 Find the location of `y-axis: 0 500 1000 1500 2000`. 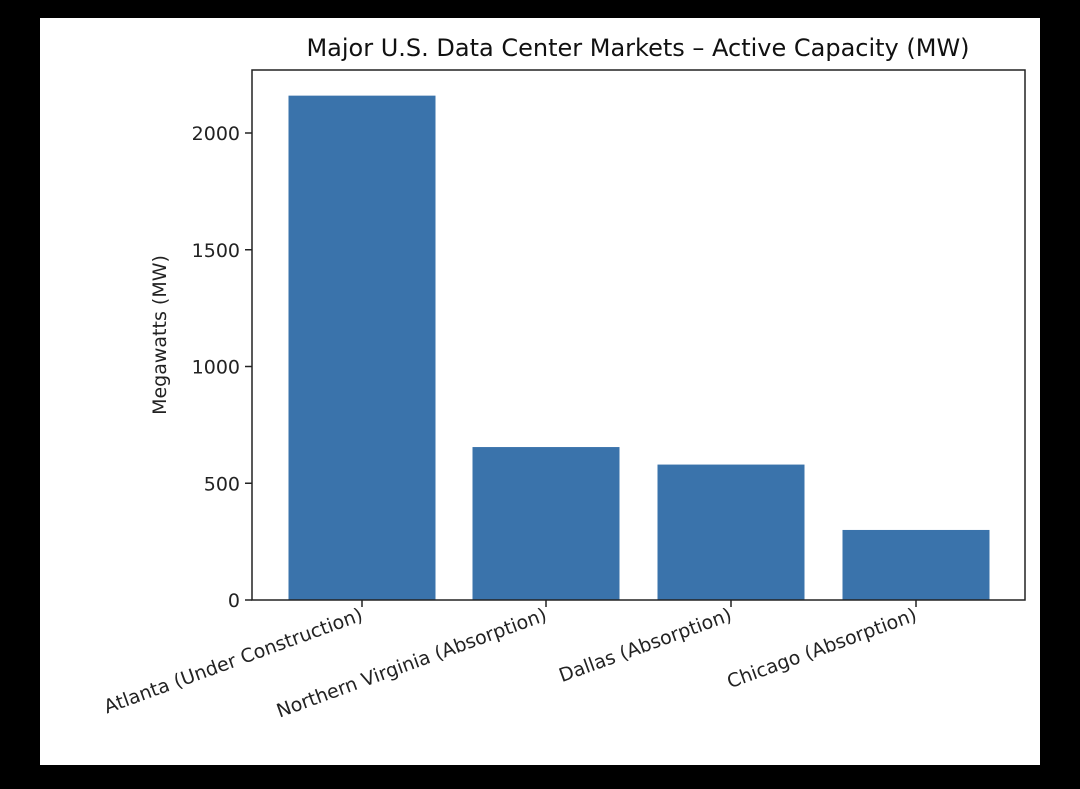

y-axis: 0 500 1000 1500 2000 is located at coordinates (222, 367).